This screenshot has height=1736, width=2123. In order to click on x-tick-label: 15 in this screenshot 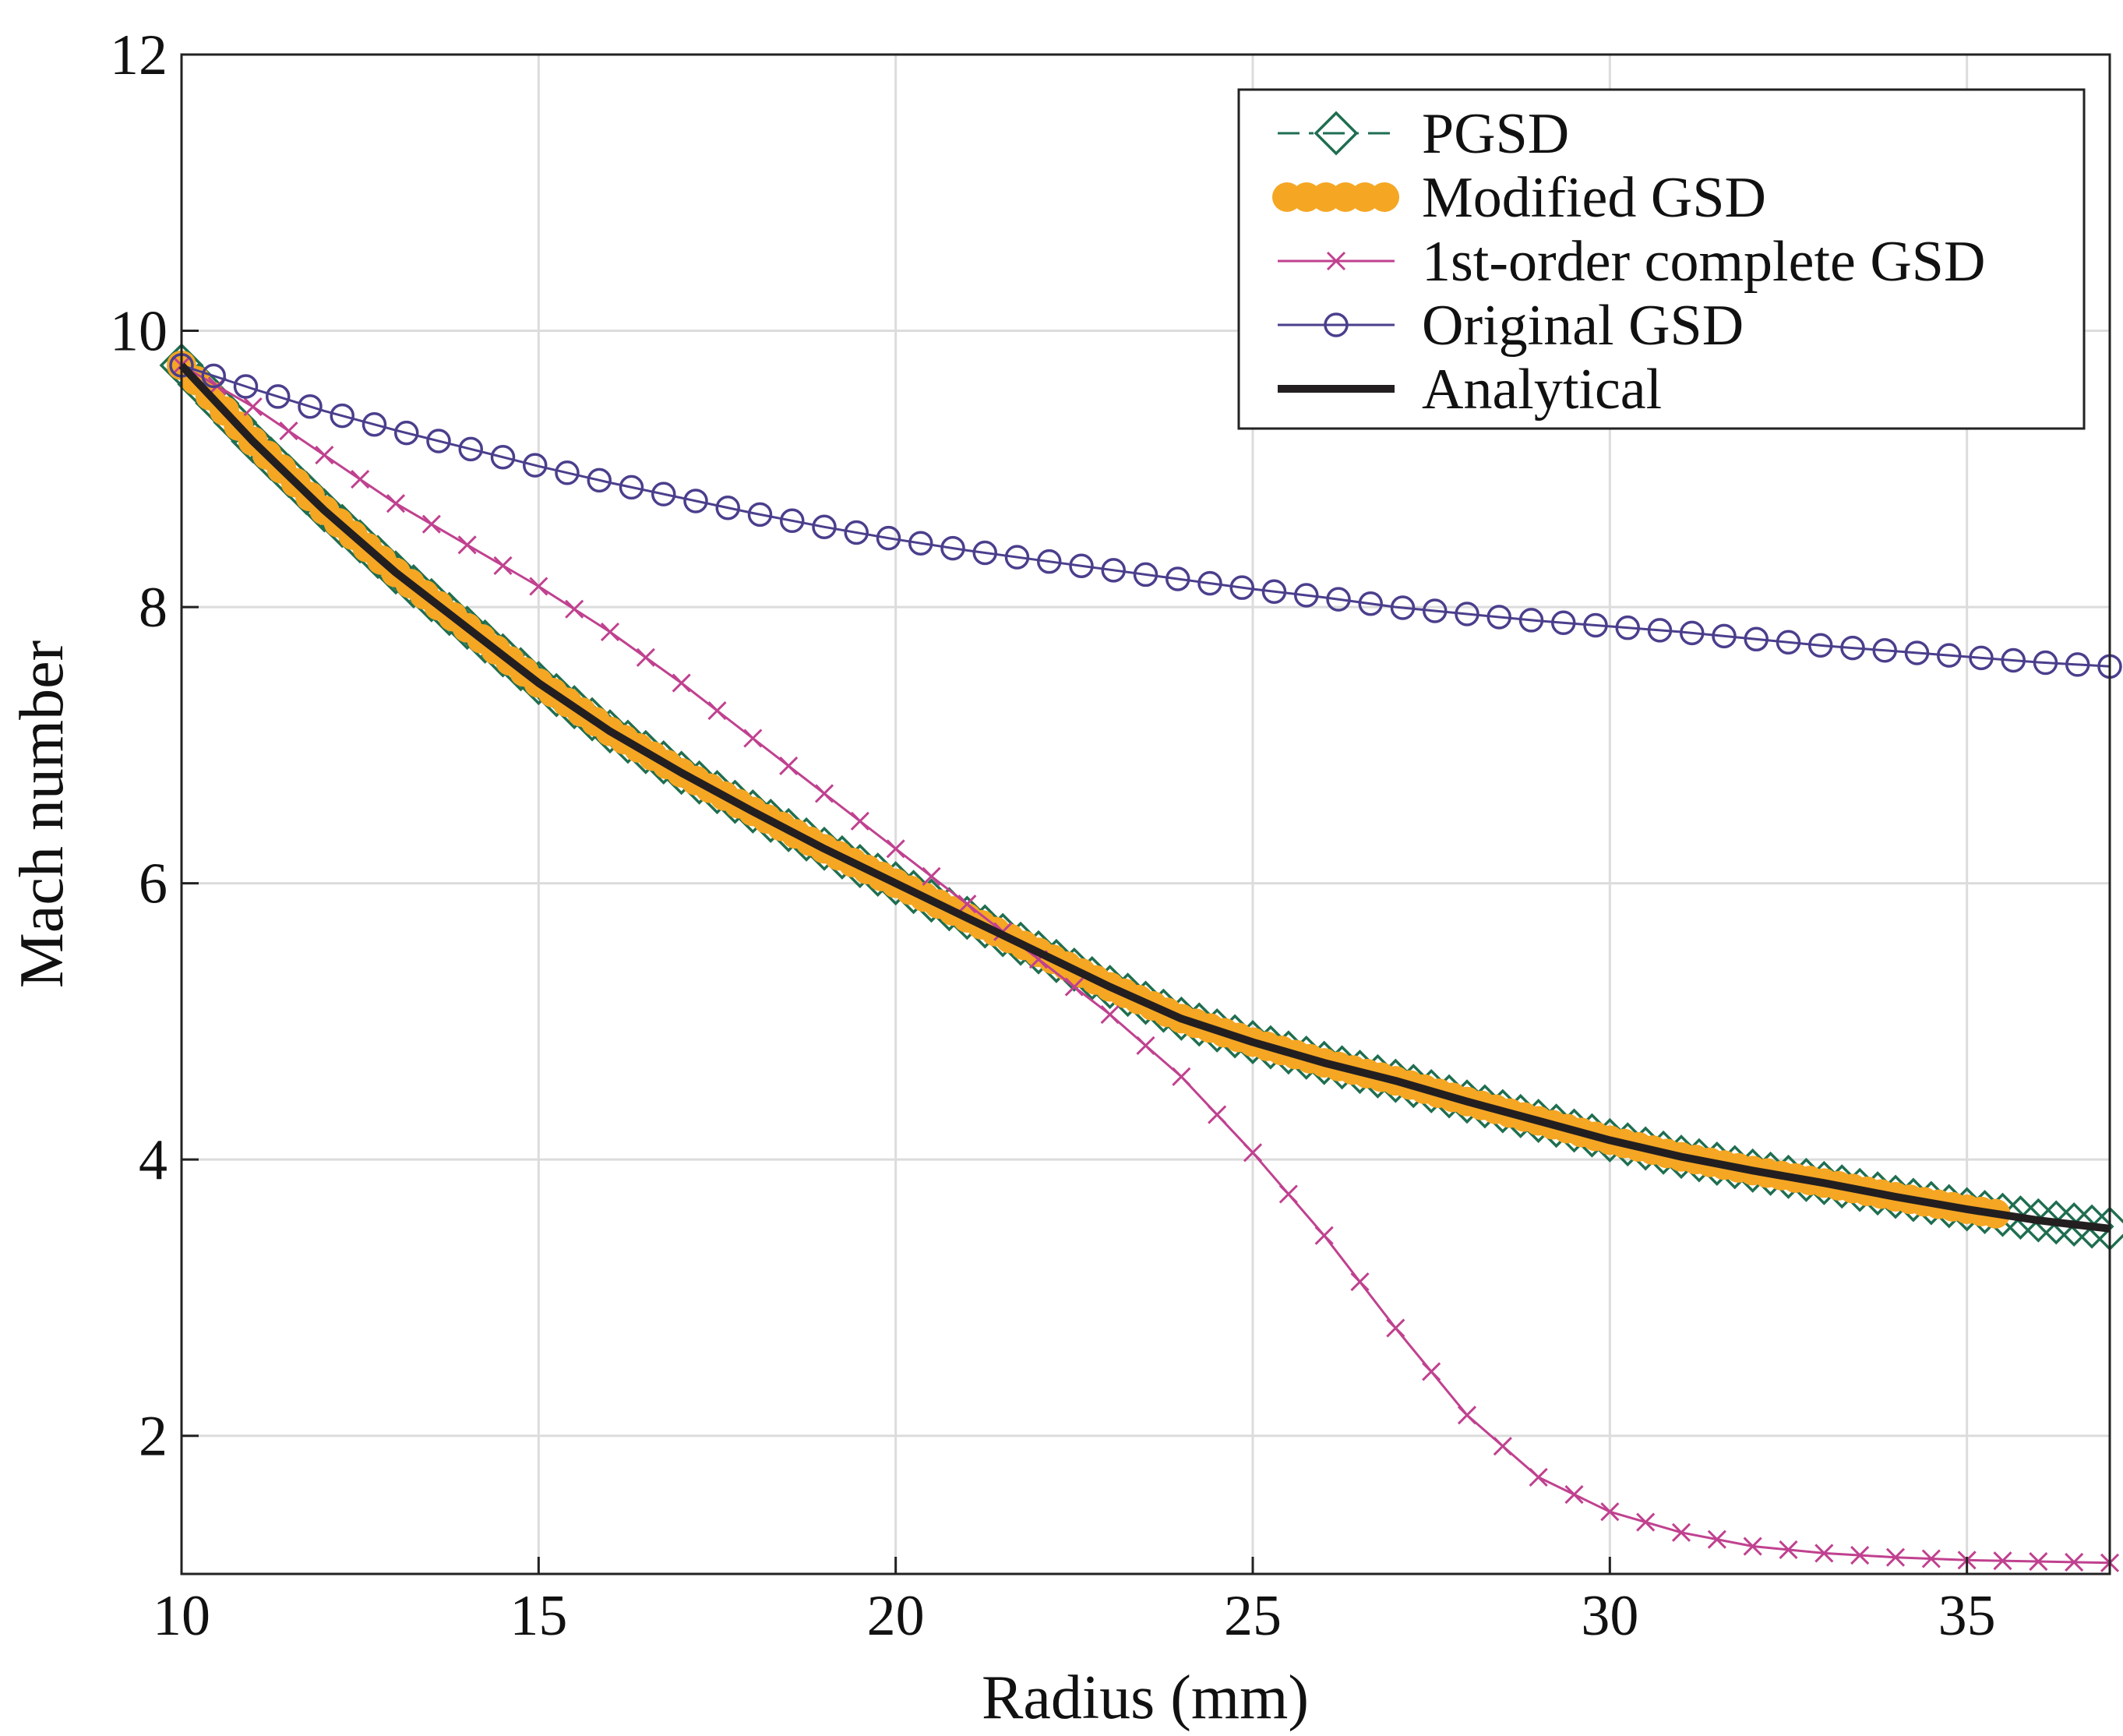, I will do `click(539, 1616)`.